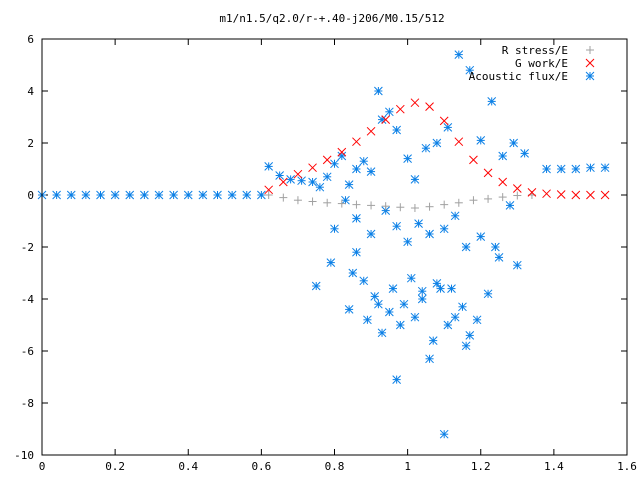 The width and height of the screenshot is (640, 480). I want to click on y-tick-label: -2, so click(27, 247).